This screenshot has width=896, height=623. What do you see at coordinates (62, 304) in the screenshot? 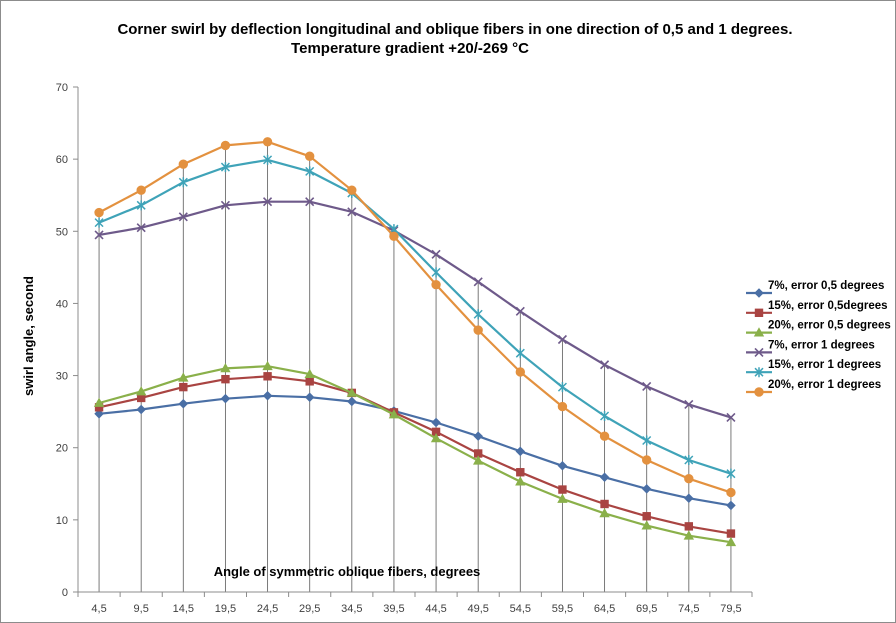
I see `y-tick-label: 40` at bounding box center [62, 304].